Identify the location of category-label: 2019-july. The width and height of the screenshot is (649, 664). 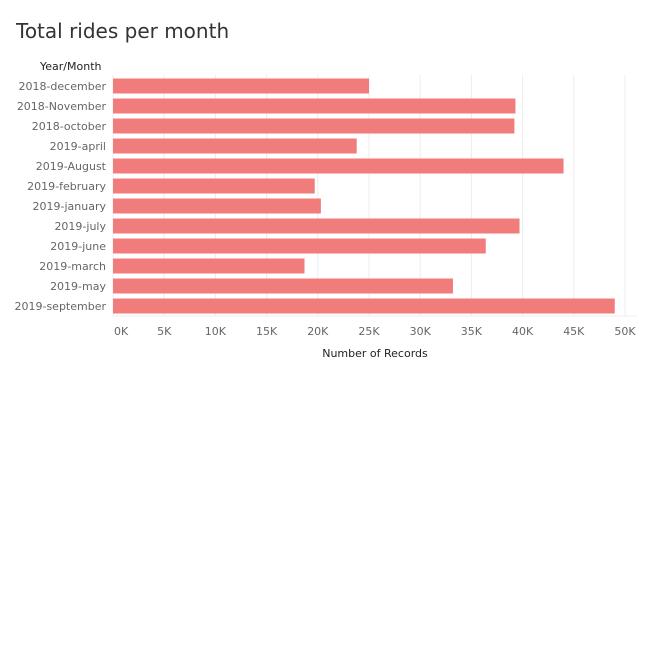
(80, 226).